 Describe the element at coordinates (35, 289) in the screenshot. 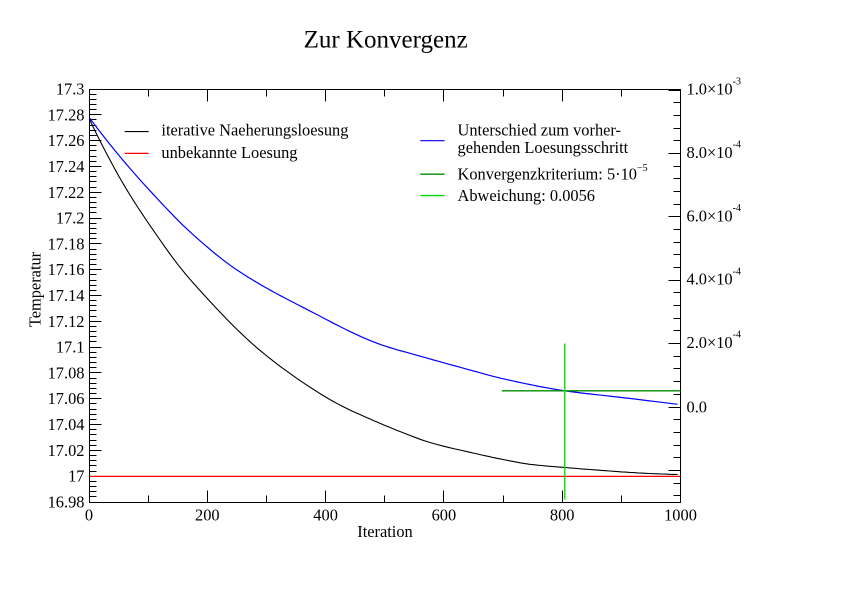

I see `svg-text: Temperatur` at that location.